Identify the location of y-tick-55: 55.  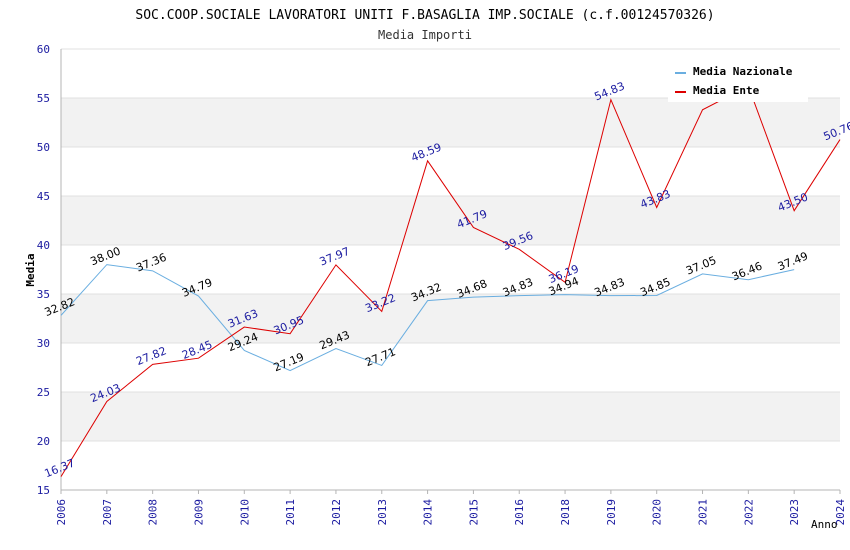
(43, 98).